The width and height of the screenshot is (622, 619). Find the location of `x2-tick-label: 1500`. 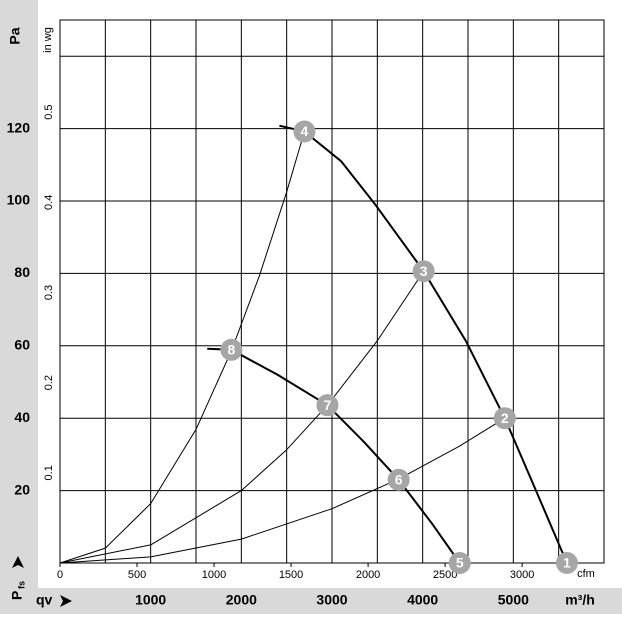

x2-tick-label: 1500 is located at coordinates (291, 575).